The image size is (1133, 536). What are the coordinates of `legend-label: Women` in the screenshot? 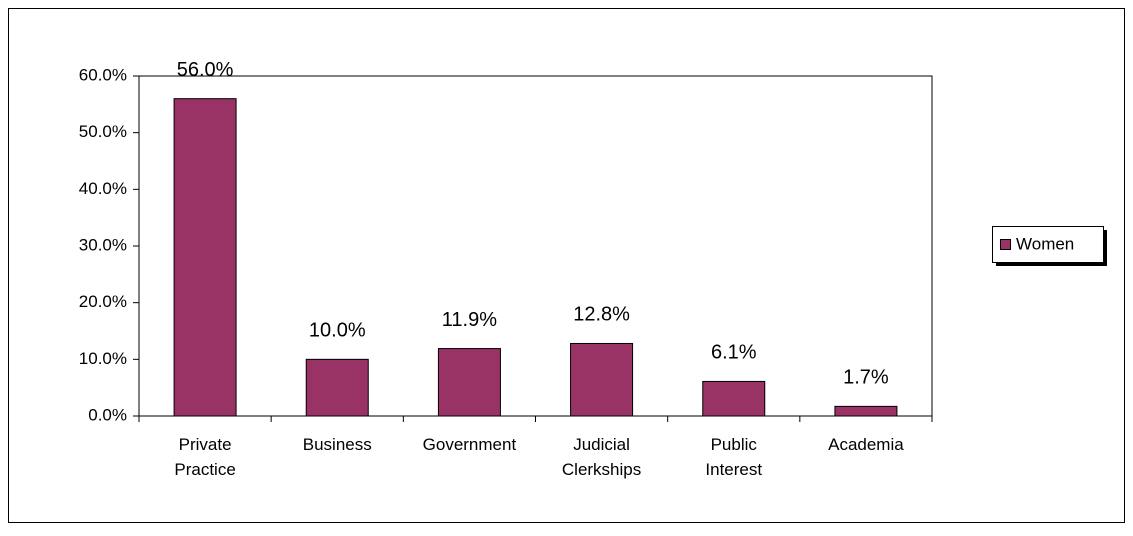 It's located at (1045, 243).